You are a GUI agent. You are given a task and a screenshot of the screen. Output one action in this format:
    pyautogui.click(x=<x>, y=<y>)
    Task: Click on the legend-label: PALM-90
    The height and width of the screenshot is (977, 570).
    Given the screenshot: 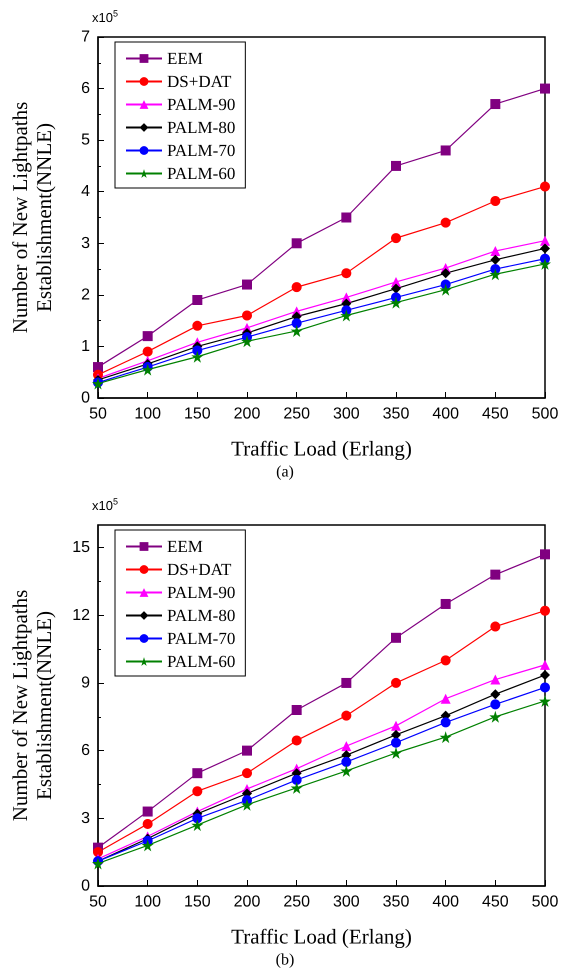 What is the action you would take?
    pyautogui.click(x=201, y=592)
    